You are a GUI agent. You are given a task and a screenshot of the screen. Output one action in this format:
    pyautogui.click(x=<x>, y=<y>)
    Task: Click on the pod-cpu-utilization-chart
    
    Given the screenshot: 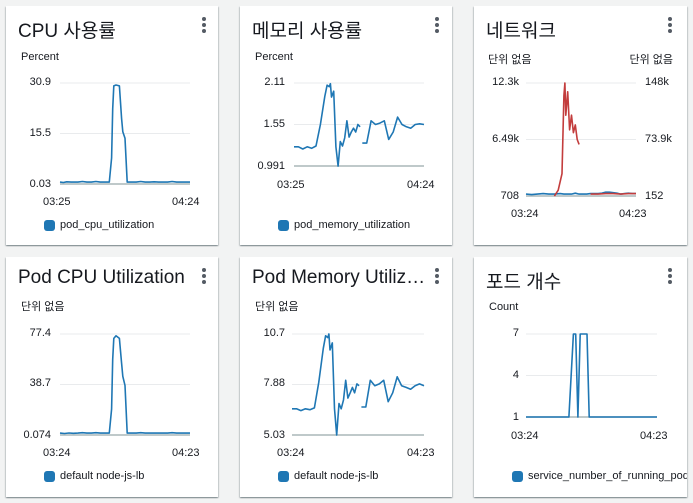 What is the action you would take?
    pyautogui.click(x=124, y=384)
    